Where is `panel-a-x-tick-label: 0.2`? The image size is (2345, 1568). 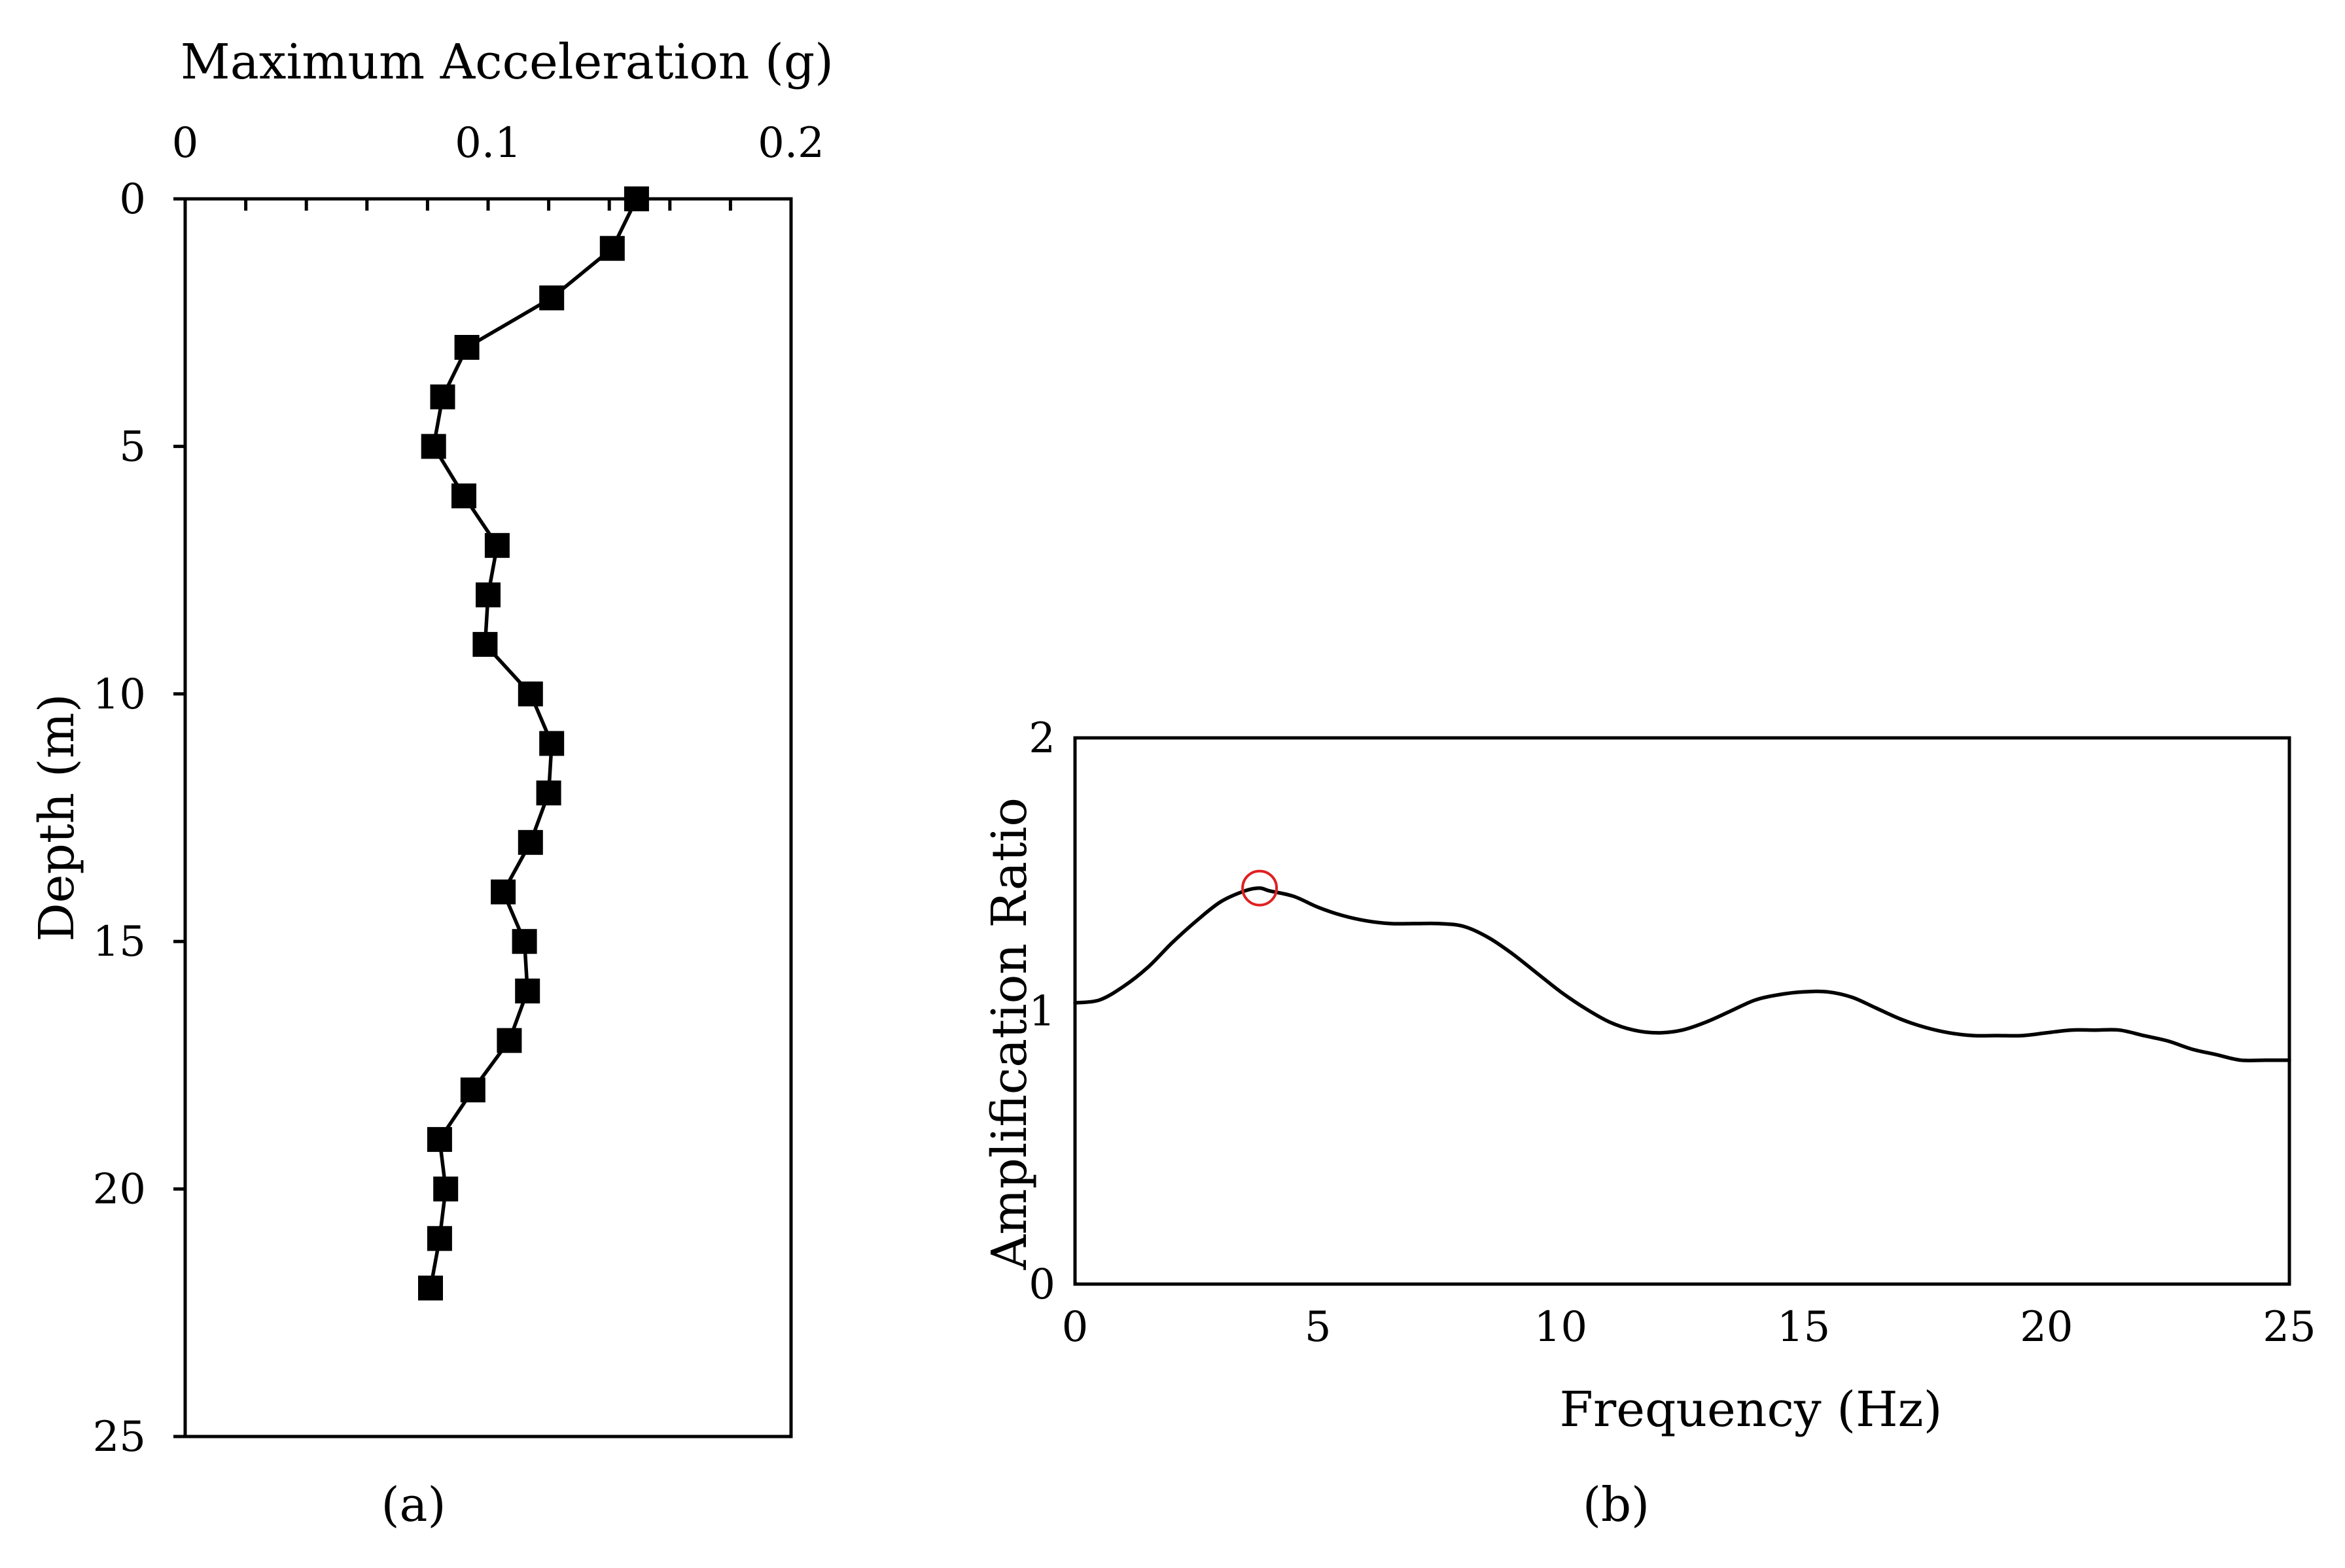
panel-a-x-tick-label: 0.2 is located at coordinates (791, 143).